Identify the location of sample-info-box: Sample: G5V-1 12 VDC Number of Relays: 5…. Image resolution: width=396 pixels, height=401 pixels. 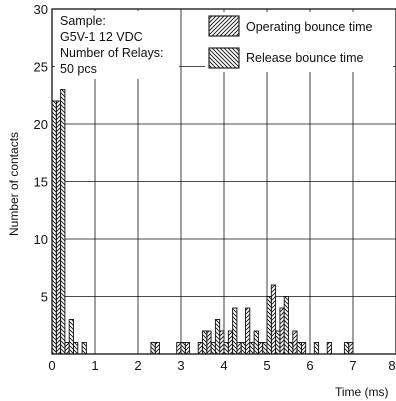
(117, 45).